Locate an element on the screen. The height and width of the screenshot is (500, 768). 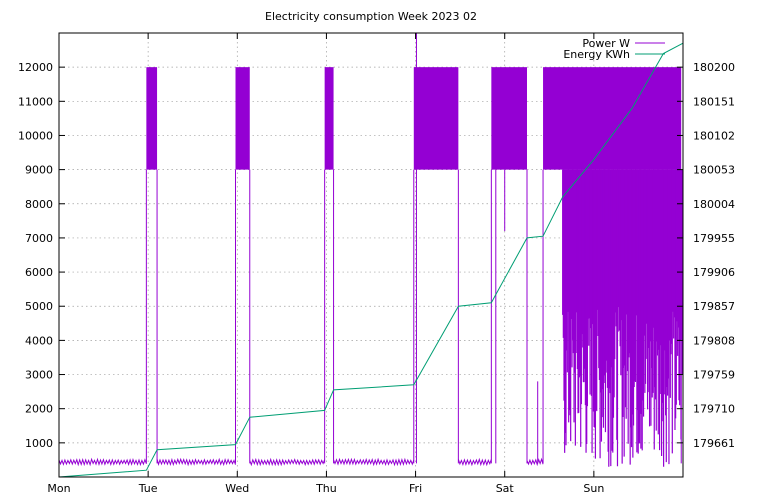
x-tick-label: Sun is located at coordinates (593, 488).